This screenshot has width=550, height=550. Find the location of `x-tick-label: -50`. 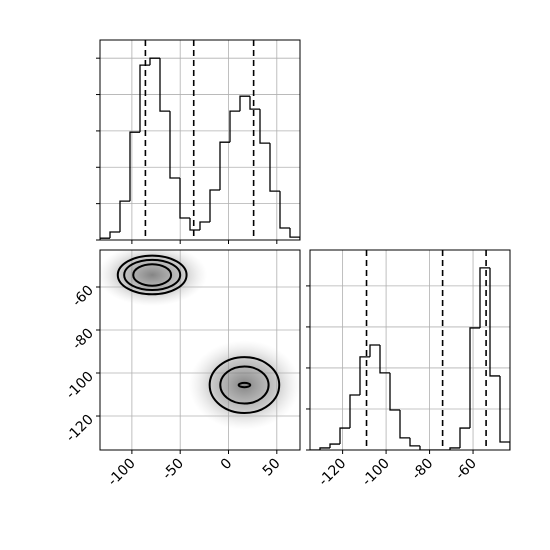

x-tick-label: -50 is located at coordinates (173, 469).